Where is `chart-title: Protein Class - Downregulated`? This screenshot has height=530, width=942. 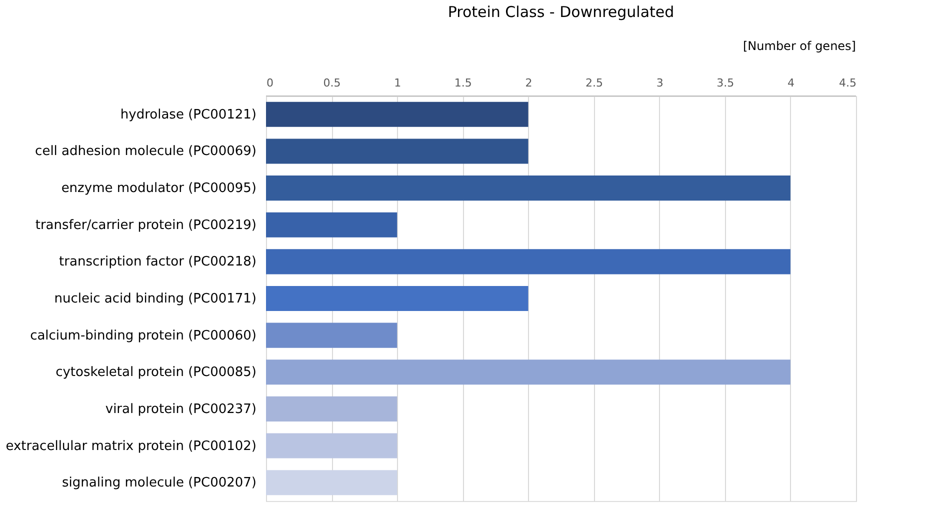
chart-title: Protein Class - Downregulated is located at coordinates (561, 12).